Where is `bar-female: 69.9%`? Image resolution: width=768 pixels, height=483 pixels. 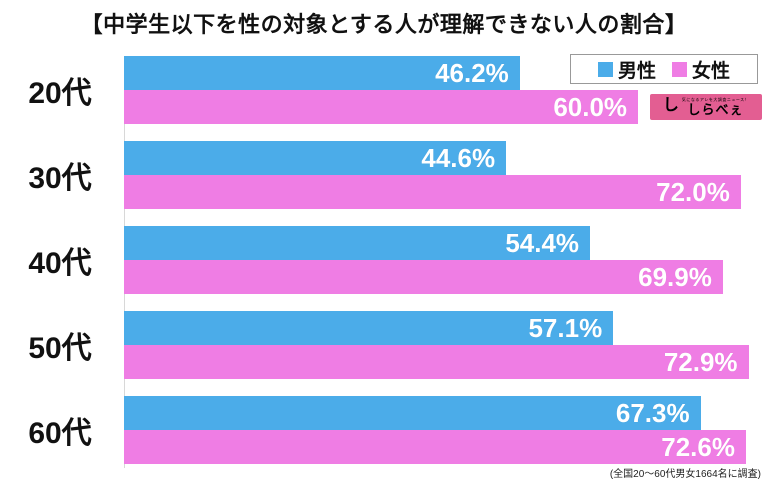
bar-female: 69.9% is located at coordinates (423, 277).